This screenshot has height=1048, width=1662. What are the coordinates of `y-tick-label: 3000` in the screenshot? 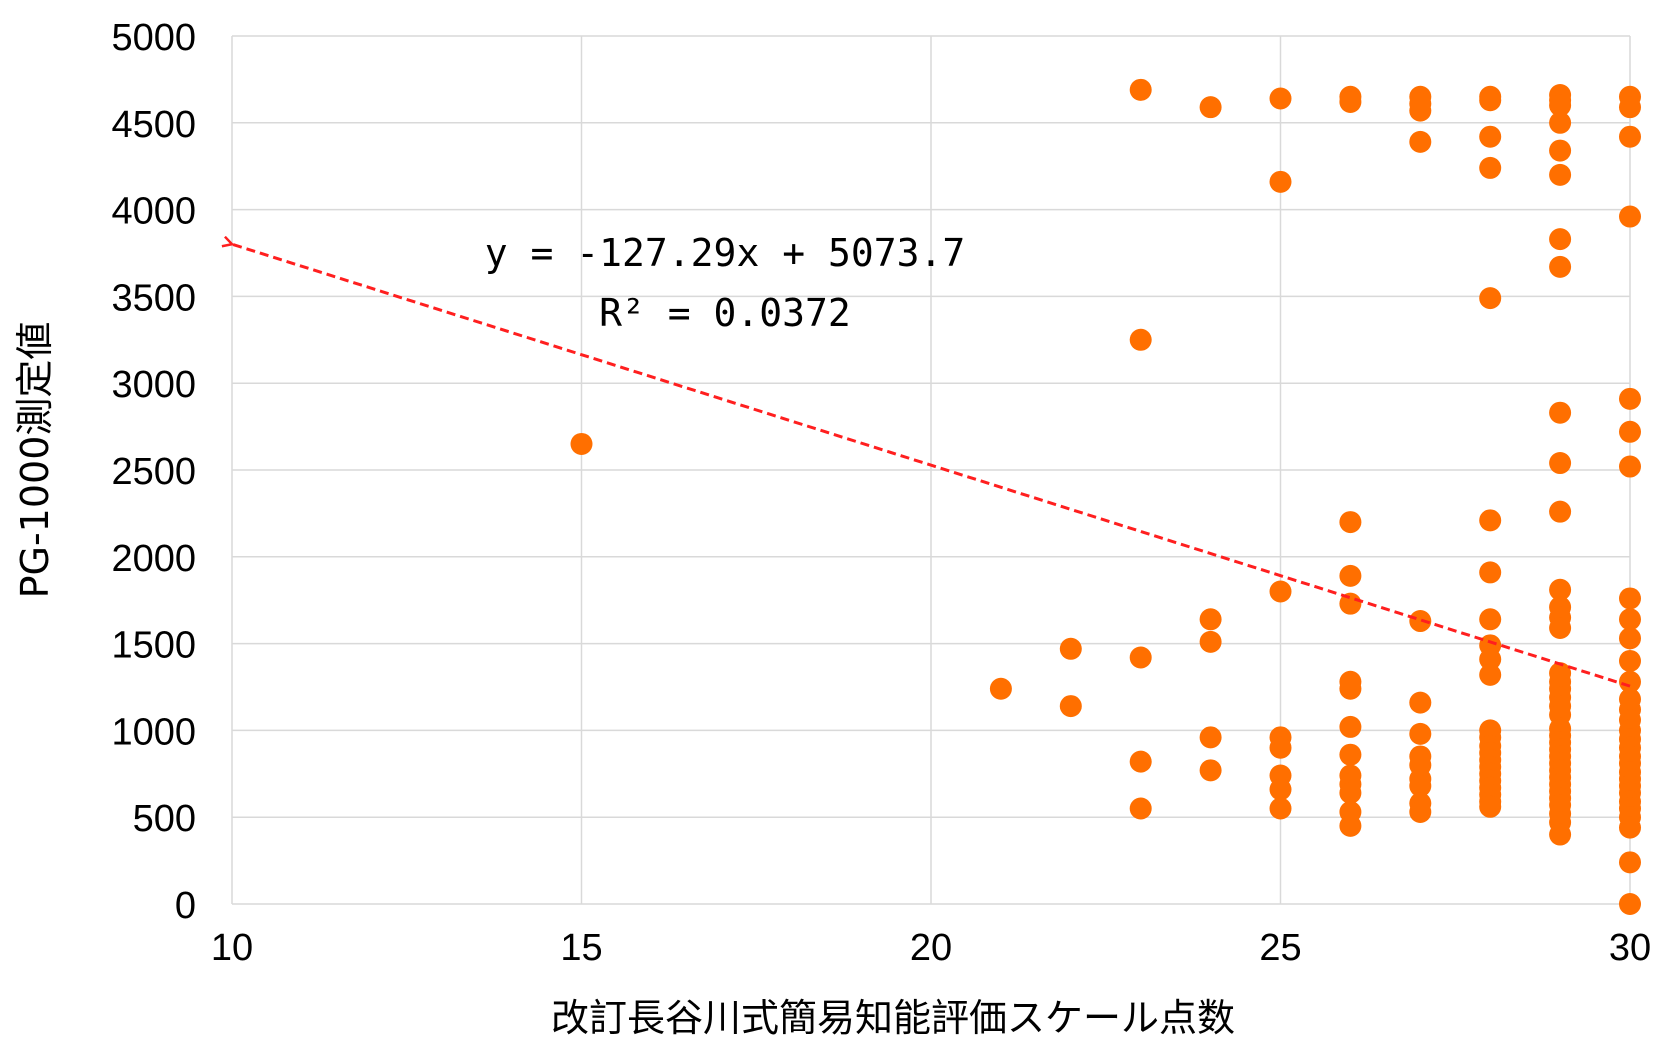 It's located at (153, 385).